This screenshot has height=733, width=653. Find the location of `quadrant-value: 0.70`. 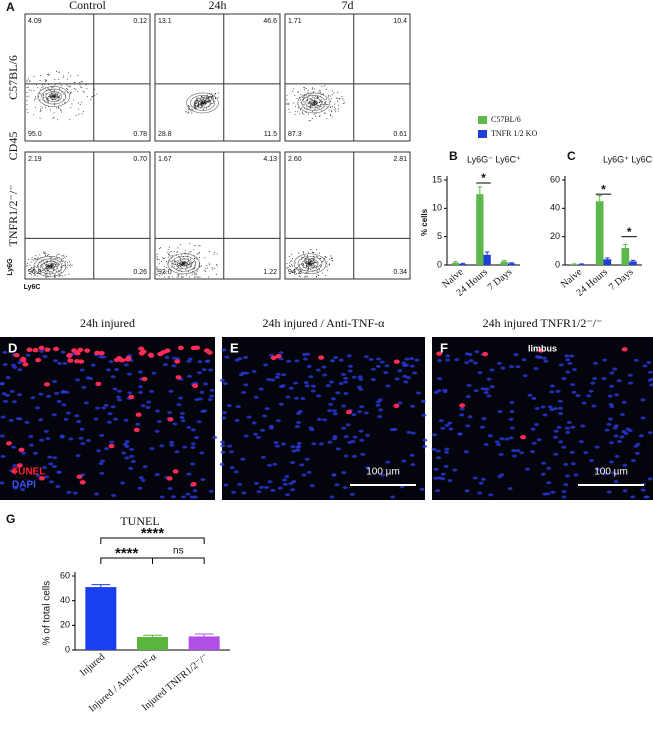

quadrant-value: 0.70 is located at coordinates (140, 159).